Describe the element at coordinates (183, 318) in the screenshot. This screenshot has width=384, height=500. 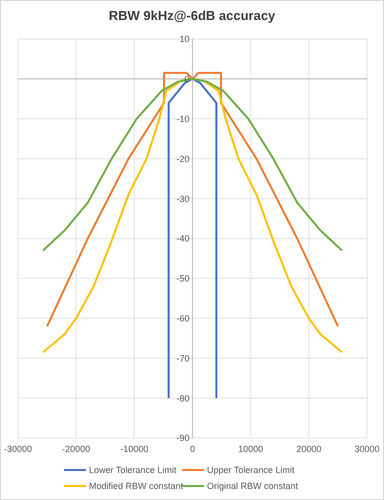
I see `y-tick-label: -60` at that location.